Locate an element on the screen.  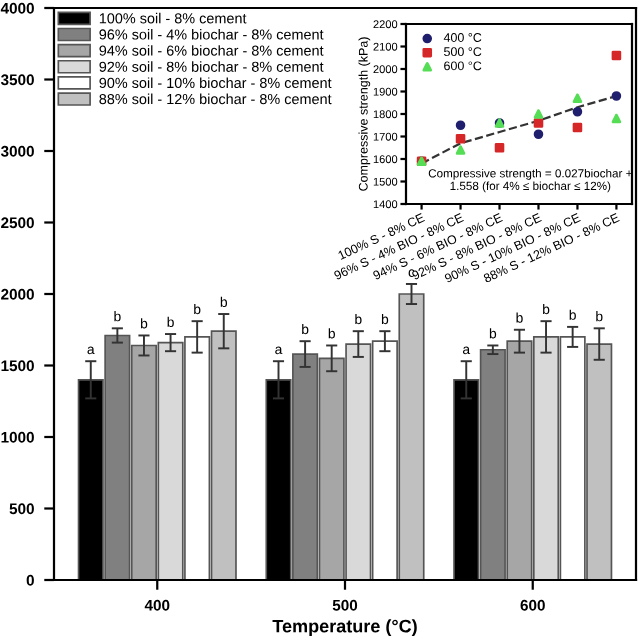
x-axis-title: Temperature (°C) is located at coordinates (344, 628).